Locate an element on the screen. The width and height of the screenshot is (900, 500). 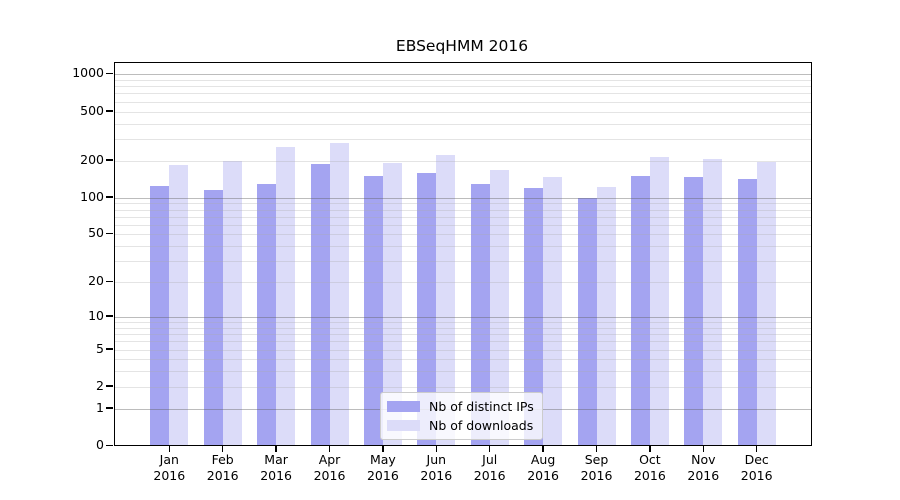
legend: Nb of distinct IPs Nb of downloads is located at coordinates (461, 416).